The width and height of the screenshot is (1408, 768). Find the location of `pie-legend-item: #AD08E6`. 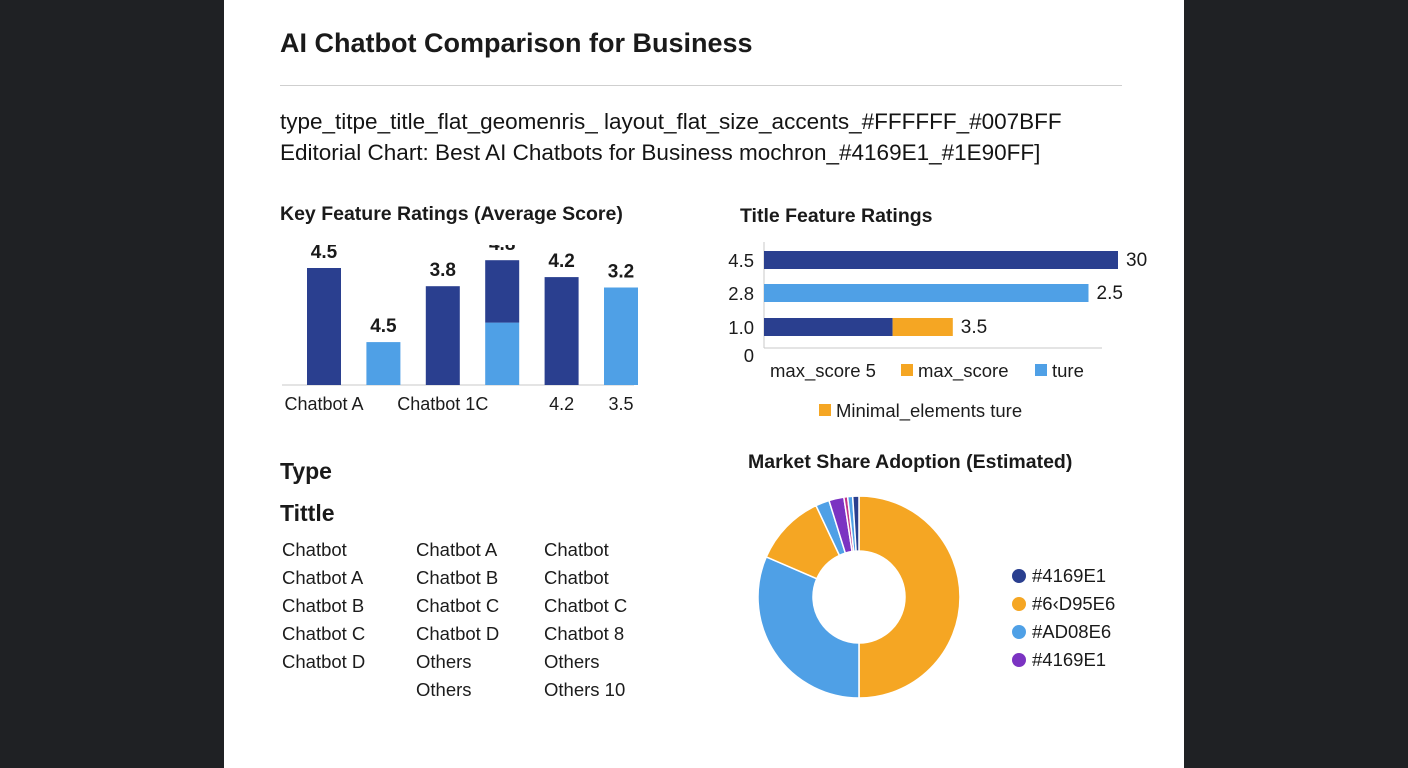

pie-legend-item: #AD08E6 is located at coordinates (1063, 632).